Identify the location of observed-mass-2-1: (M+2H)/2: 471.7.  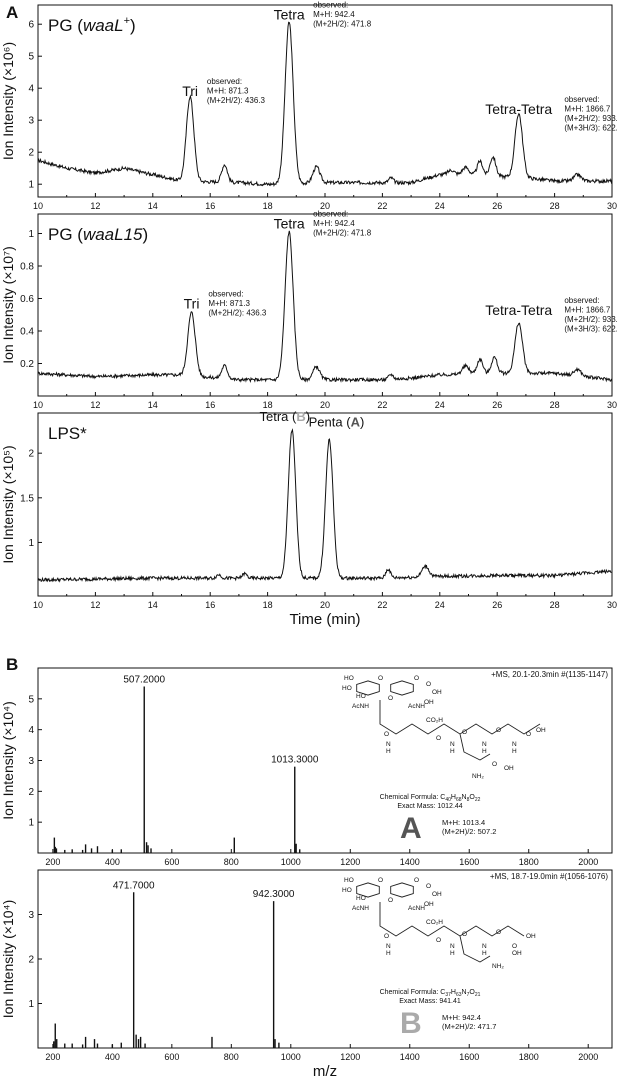
(469, 1026).